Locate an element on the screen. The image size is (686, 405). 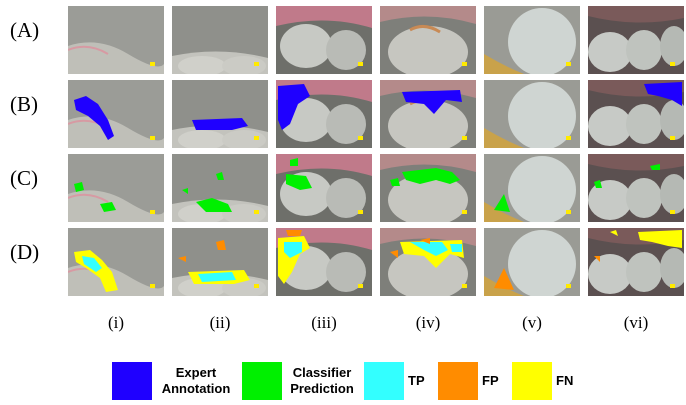
image-tile-b-v is located at coordinates (532, 114).